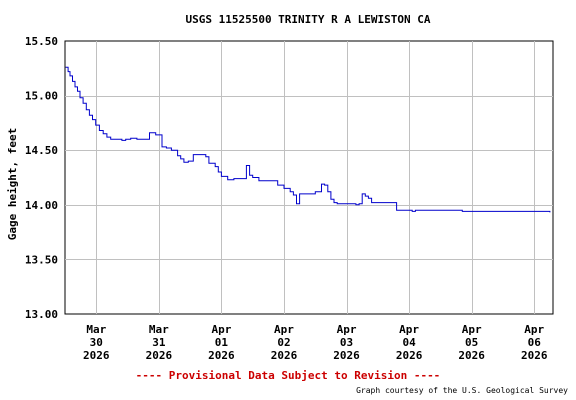 The image size is (576, 400). Describe the element at coordinates (307, 19) in the screenshot. I see `chart-title: USGS 11525500 TRINITY R A LEWISTON CA` at that location.